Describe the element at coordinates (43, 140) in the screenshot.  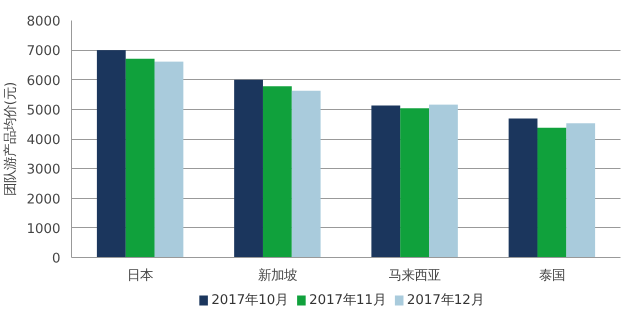
I see `y-tick-label: 4000` at that location.